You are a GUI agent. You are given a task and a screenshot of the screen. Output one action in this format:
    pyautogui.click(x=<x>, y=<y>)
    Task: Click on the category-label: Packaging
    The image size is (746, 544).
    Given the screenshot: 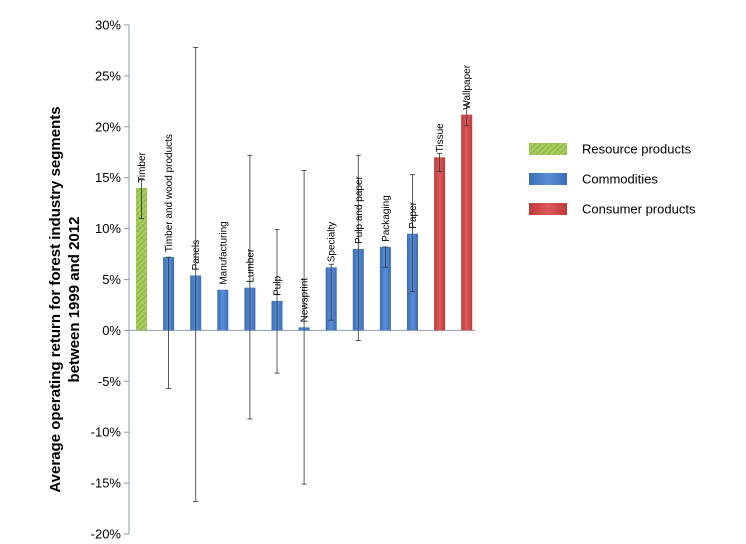 What is the action you would take?
    pyautogui.click(x=386, y=218)
    